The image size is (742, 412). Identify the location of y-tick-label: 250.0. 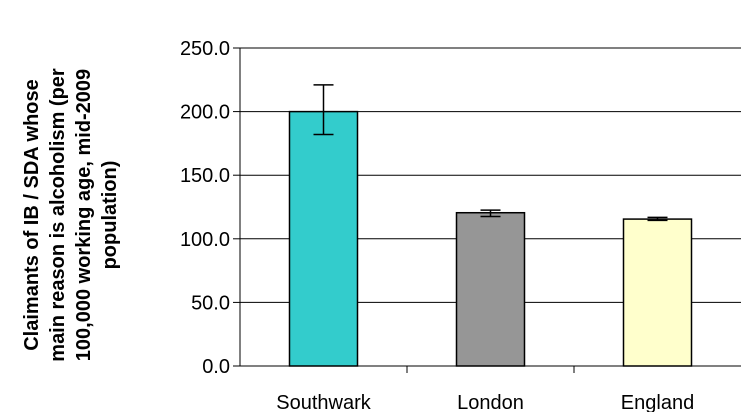
(205, 49).